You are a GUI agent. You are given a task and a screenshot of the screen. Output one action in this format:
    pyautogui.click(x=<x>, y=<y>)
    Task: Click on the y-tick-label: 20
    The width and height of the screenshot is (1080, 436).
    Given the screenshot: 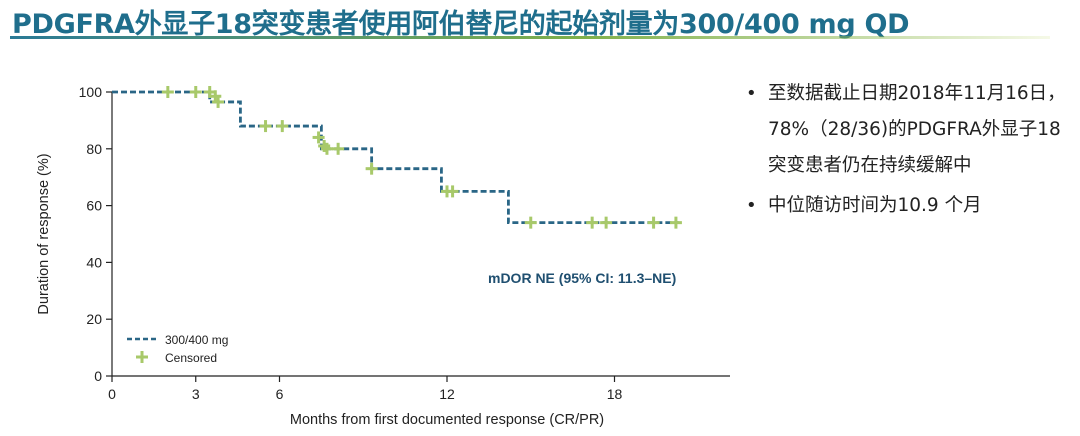 What is the action you would take?
    pyautogui.click(x=94, y=319)
    